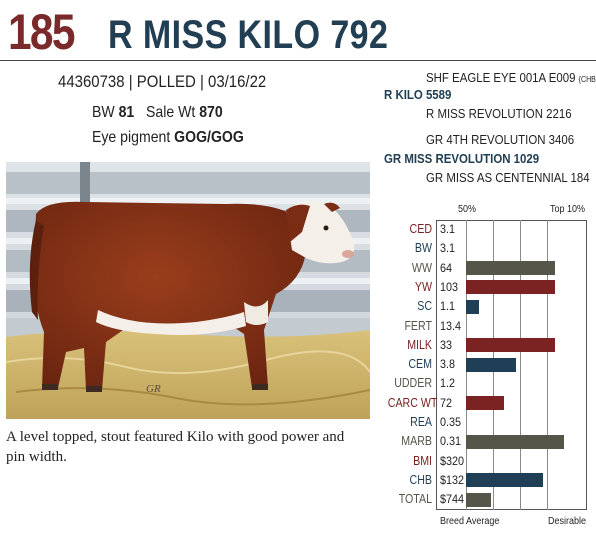 This screenshot has width=596, height=534. What do you see at coordinates (491, 364) in the screenshot?
I see `epd-bar-cem` at bounding box center [491, 364].